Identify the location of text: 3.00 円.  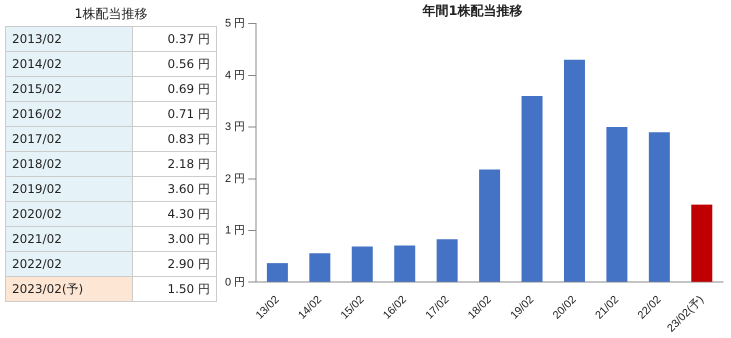
(188, 239).